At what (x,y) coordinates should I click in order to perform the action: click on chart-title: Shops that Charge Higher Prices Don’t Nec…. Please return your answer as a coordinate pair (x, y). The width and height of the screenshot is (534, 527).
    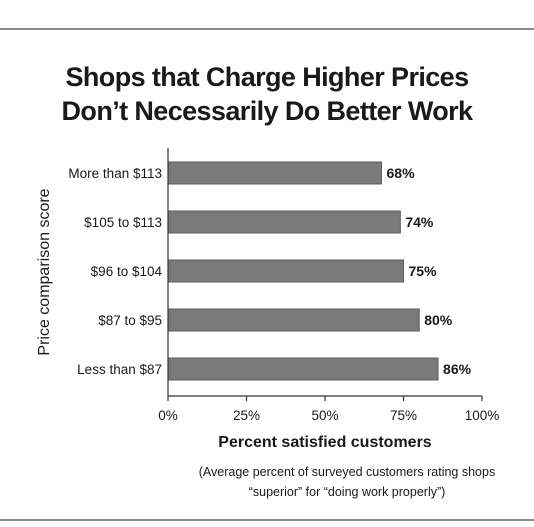
    Looking at the image, I should click on (267, 94).